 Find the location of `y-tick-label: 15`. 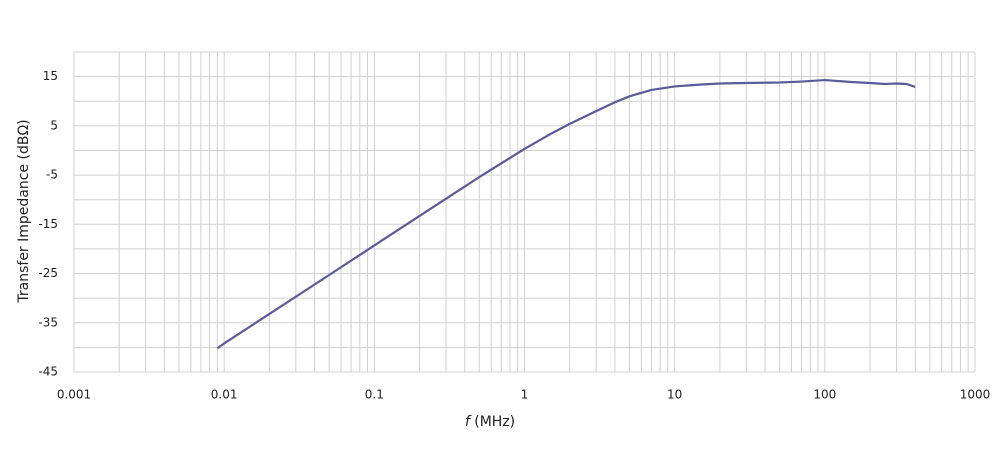

y-tick-label: 15 is located at coordinates (50, 76).